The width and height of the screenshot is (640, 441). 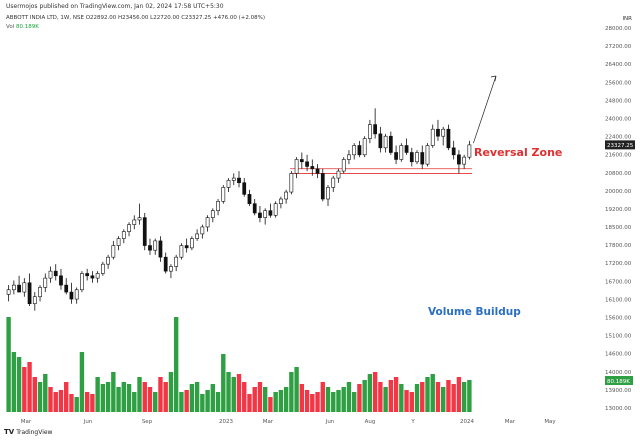 I want to click on x-tick-label: Sep, so click(x=147, y=422).